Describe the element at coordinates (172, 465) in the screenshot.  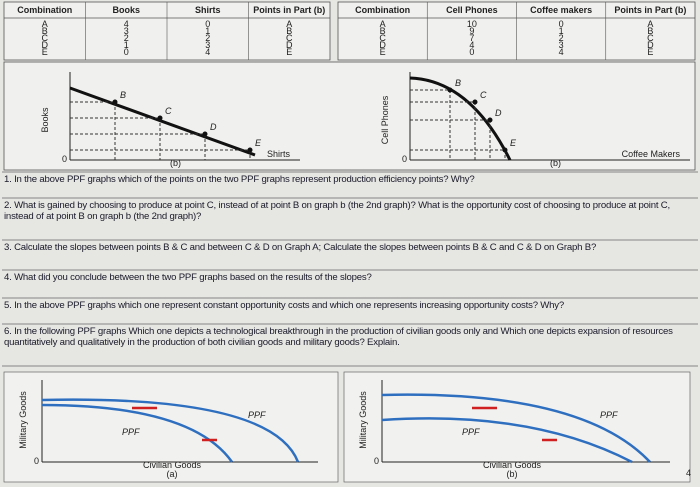
I see `x-axis-label: Civilian Goods` at that location.